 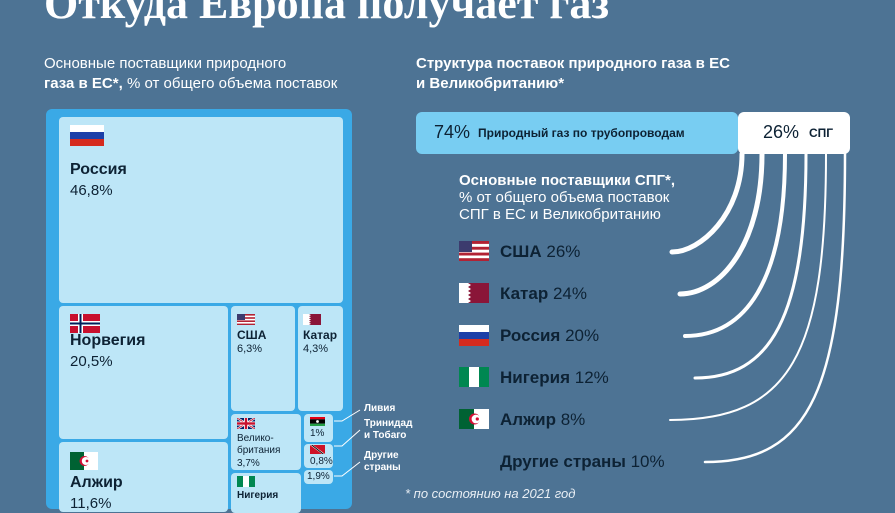 What do you see at coordinates (821, 133) in the screenshot?
I see `bar-lng-label: СПГ` at bounding box center [821, 133].